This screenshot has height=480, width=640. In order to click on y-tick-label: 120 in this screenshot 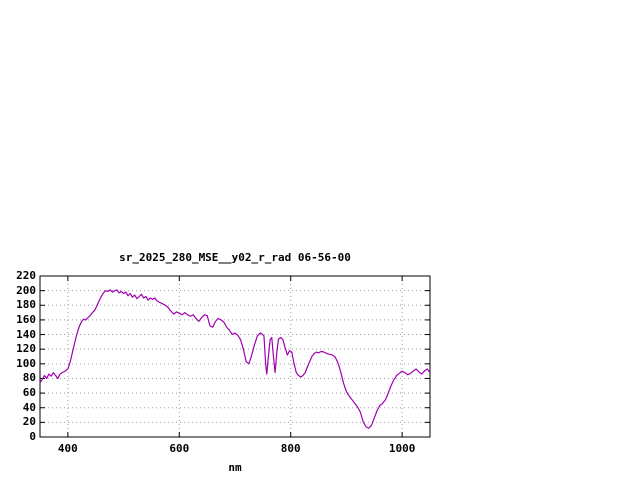, I will do `click(26, 349)`.